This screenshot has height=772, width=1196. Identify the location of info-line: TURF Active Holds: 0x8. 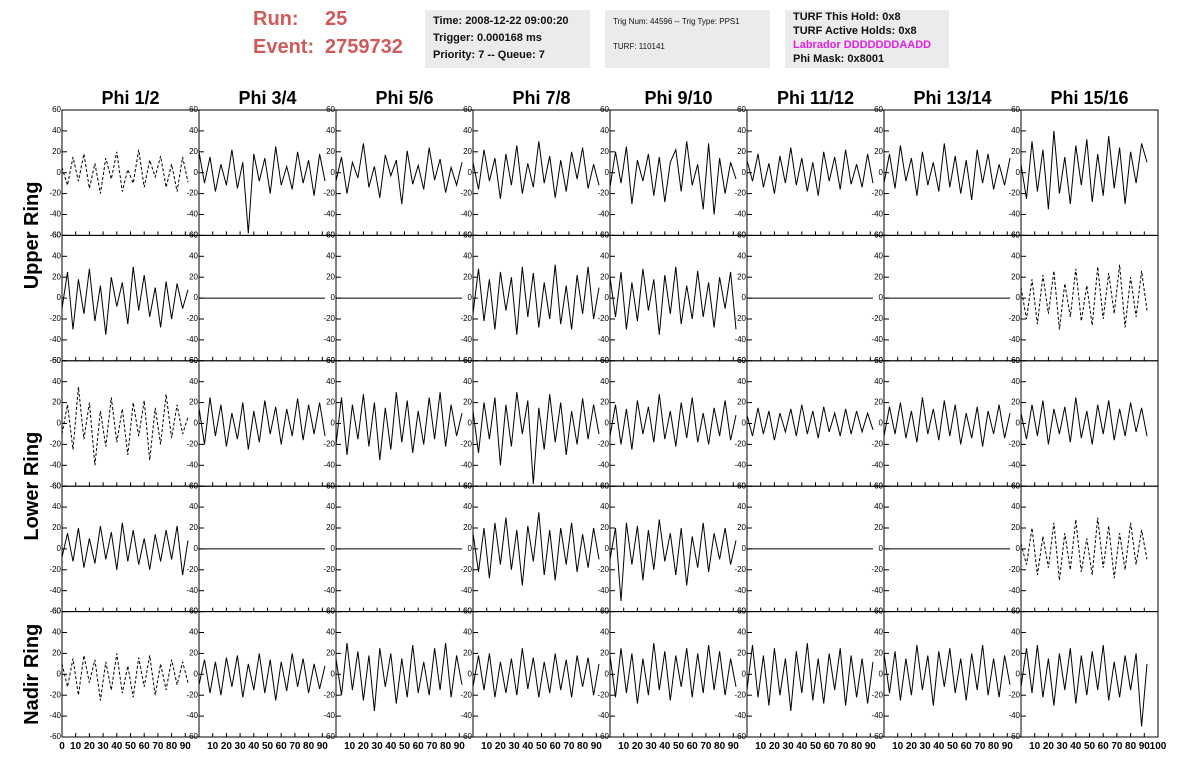
(855, 31).